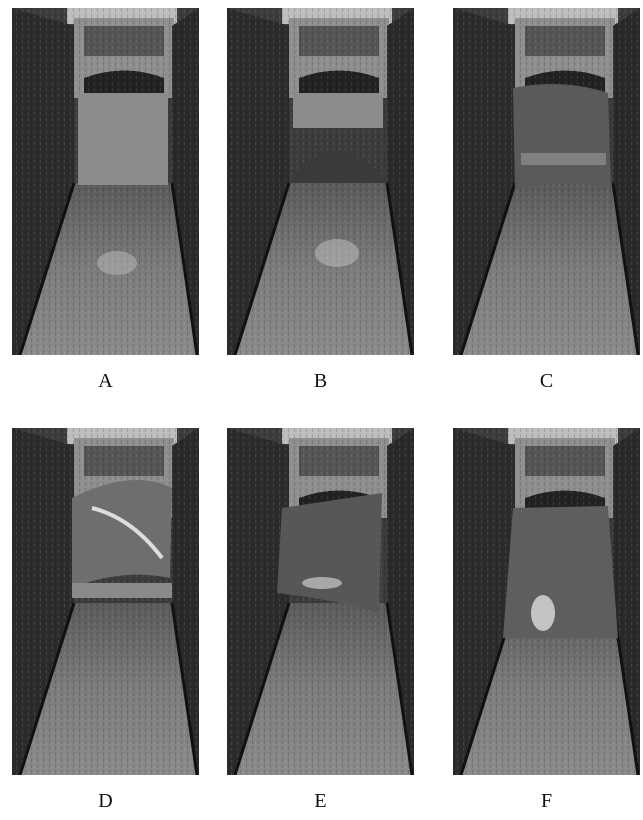 The height and width of the screenshot is (820, 643). I want to click on panel-label: A, so click(105, 381).